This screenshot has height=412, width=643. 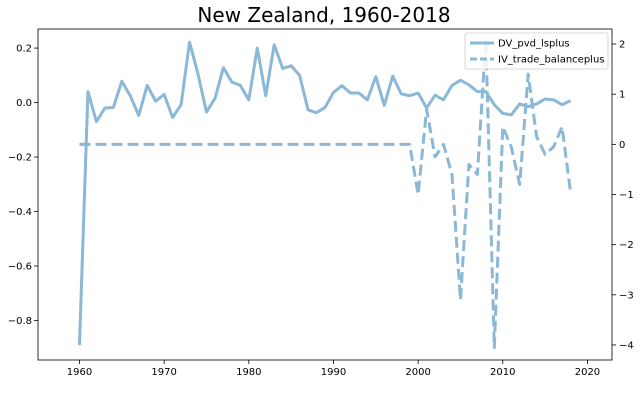 I want to click on y-right-tick-label: −3, so click(x=626, y=295).